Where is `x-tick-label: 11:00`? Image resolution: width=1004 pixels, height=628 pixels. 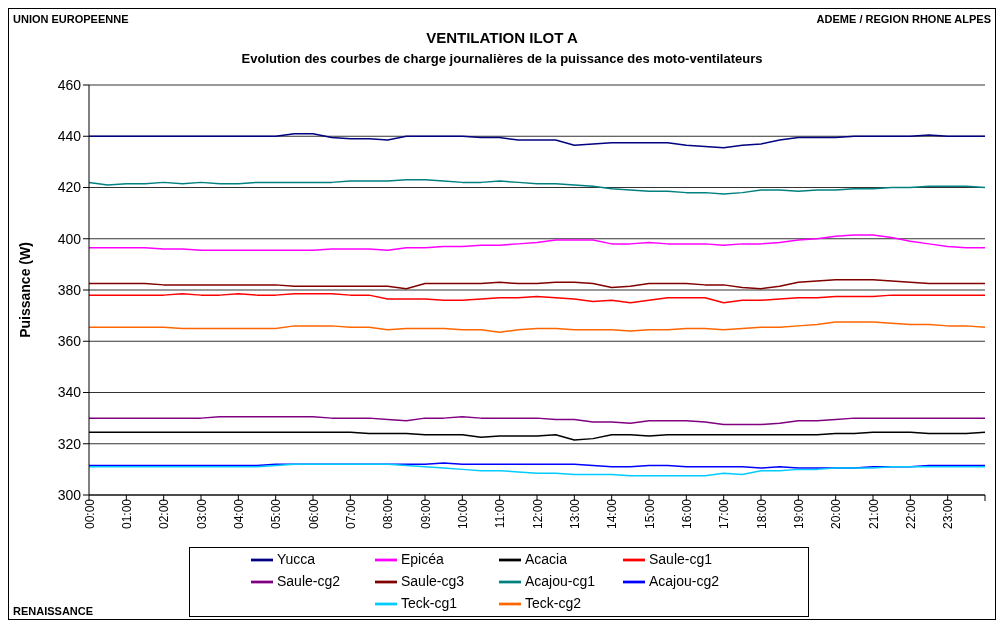 x-tick-label: 11:00 is located at coordinates (500, 513).